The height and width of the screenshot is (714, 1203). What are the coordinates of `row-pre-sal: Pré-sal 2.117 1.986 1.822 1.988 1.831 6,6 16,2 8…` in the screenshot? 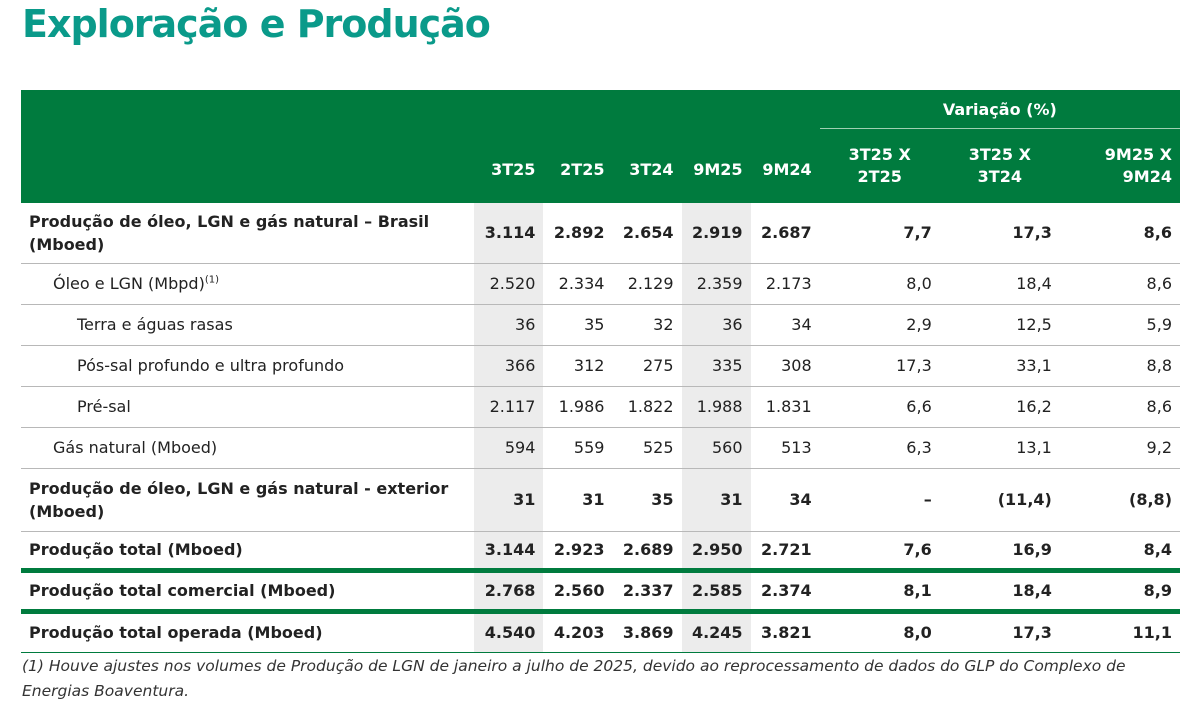 It's located at (600, 407).